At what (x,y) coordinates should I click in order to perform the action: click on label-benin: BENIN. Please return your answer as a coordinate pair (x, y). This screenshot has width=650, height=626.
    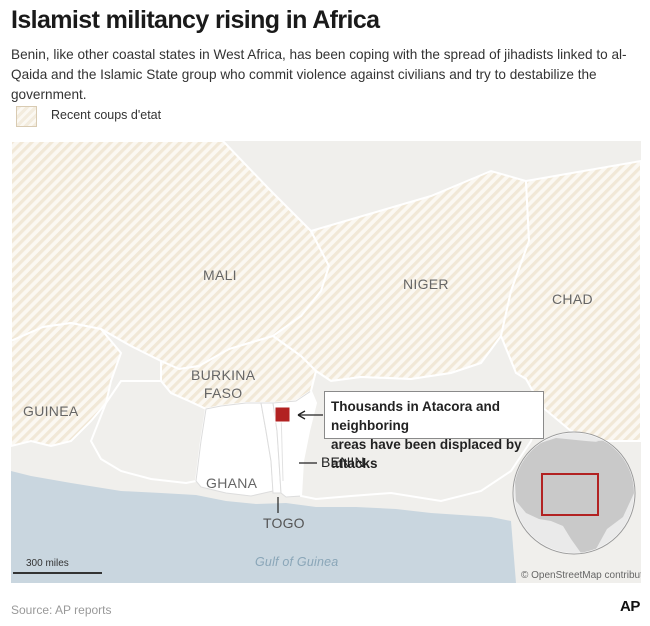
    Looking at the image, I should click on (343, 462).